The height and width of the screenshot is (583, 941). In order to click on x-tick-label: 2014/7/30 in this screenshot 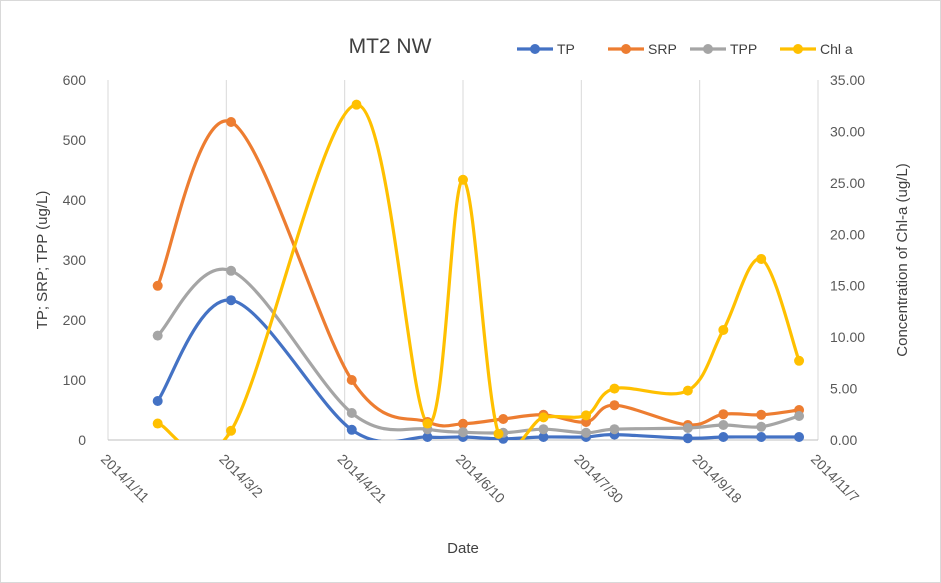, I will do `click(599, 479)`.